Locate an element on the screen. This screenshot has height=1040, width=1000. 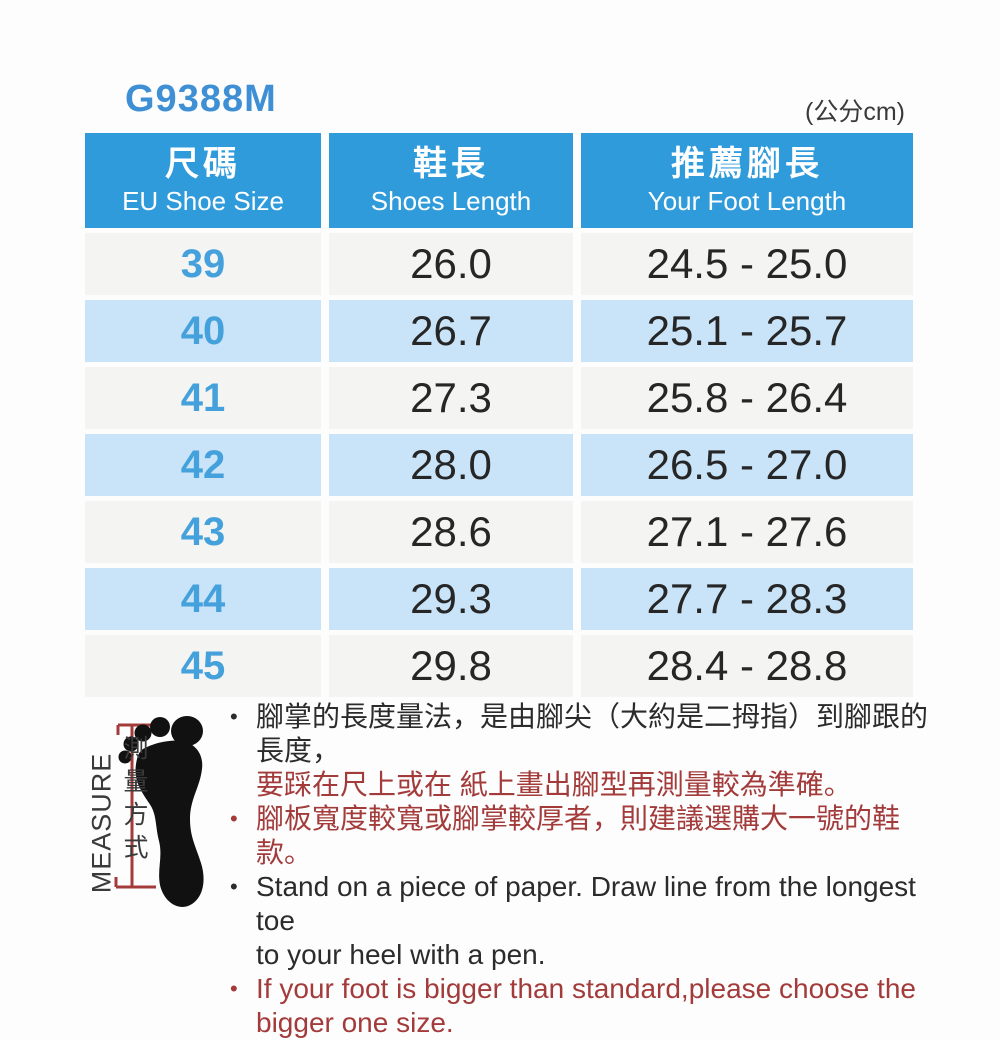
column-header-en: EU Shoe Size is located at coordinates (203, 200).